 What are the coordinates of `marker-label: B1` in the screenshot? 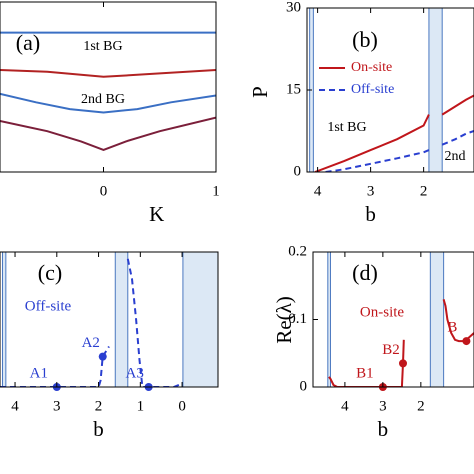 It's located at (365, 373).